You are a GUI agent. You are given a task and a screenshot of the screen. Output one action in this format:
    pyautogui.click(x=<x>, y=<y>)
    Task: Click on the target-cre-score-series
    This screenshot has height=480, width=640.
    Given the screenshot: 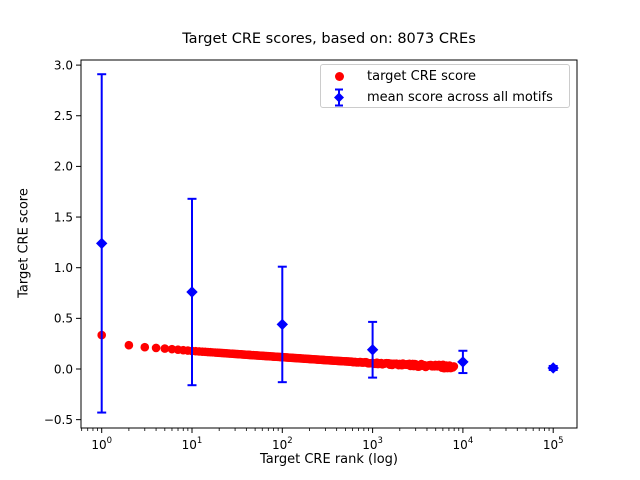 What is the action you would take?
    pyautogui.click(x=278, y=351)
    